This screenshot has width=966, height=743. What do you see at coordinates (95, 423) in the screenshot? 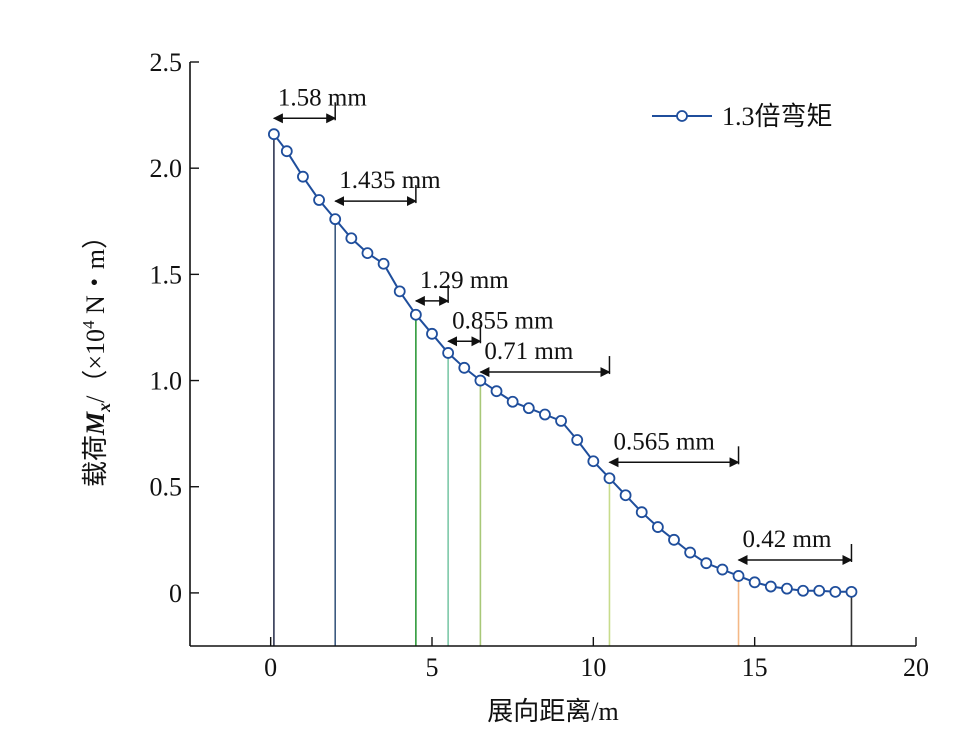
I see `y-axis-label-symbol: M` at bounding box center [95, 423].